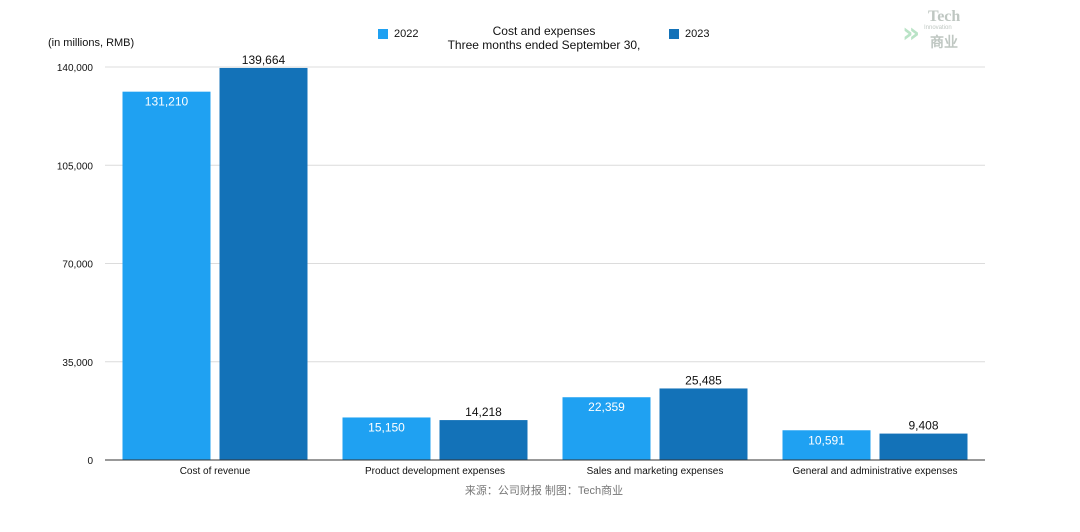  Describe the element at coordinates (75, 68) in the screenshot. I see `y-tick-label: 140,000` at that location.